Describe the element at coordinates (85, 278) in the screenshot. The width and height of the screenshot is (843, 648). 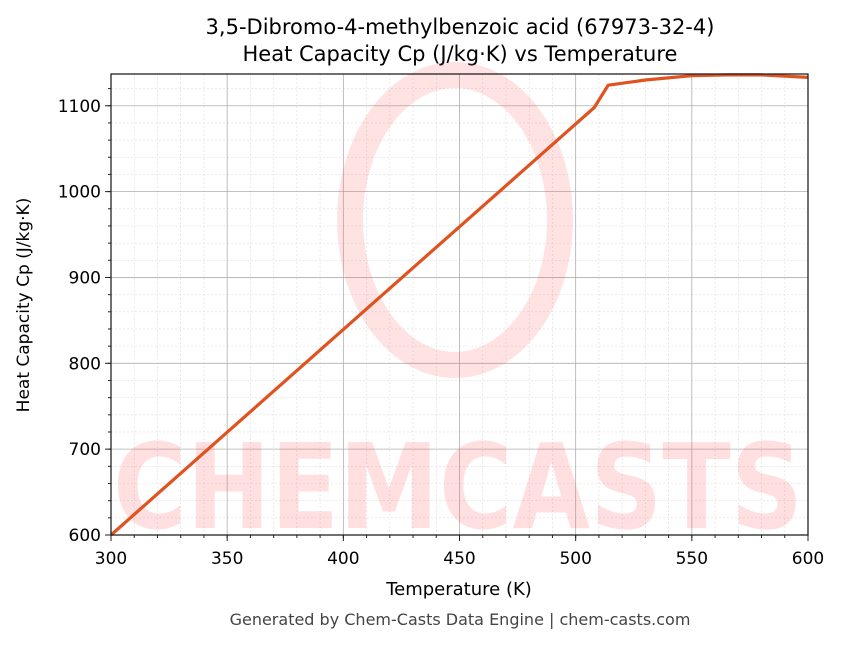
I see `y-tick-label: 900` at that location.